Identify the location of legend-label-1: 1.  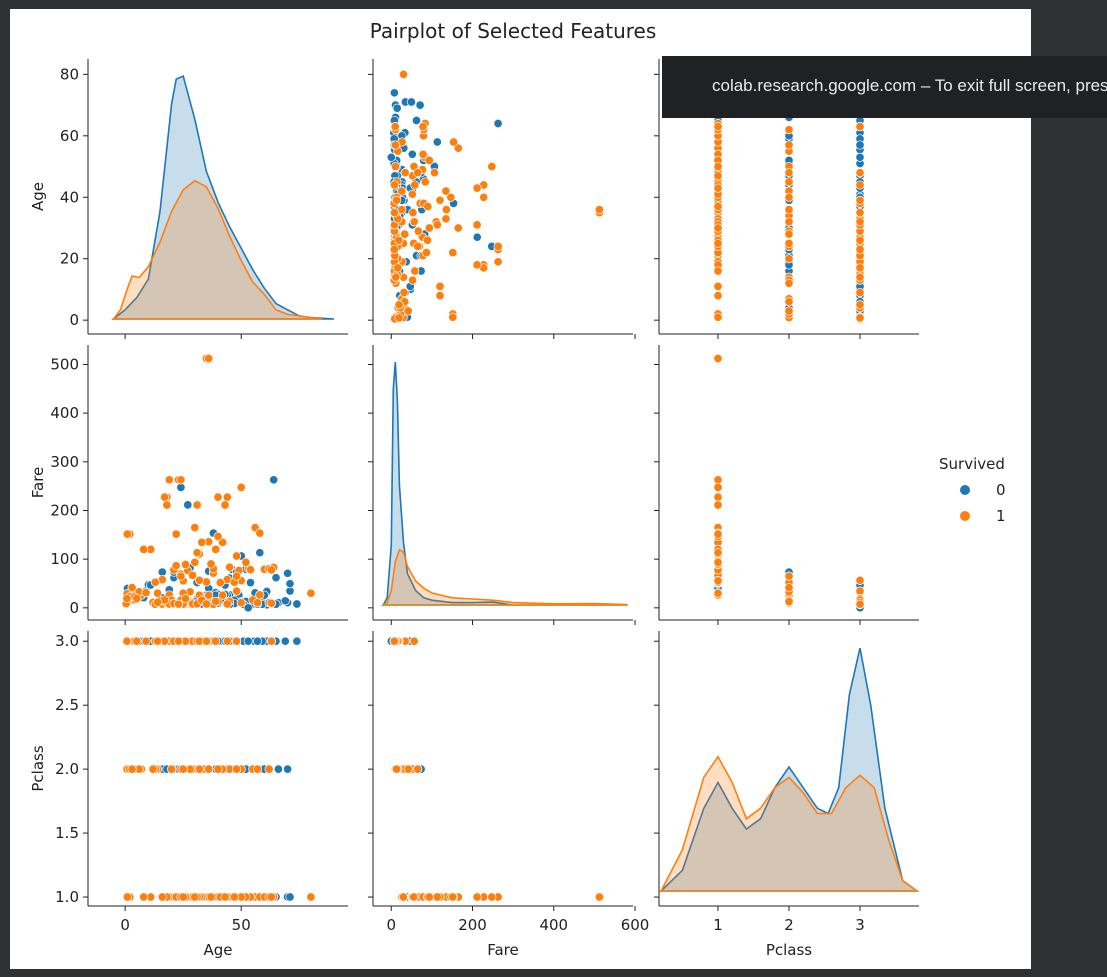
(1001, 516).